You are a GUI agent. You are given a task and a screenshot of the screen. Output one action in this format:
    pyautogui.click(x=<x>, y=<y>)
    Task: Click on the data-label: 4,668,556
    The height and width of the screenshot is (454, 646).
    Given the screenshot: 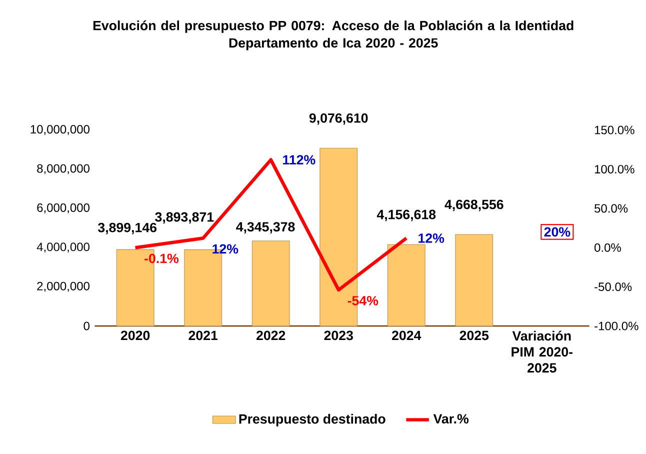 What is the action you would take?
    pyautogui.click(x=474, y=206)
    